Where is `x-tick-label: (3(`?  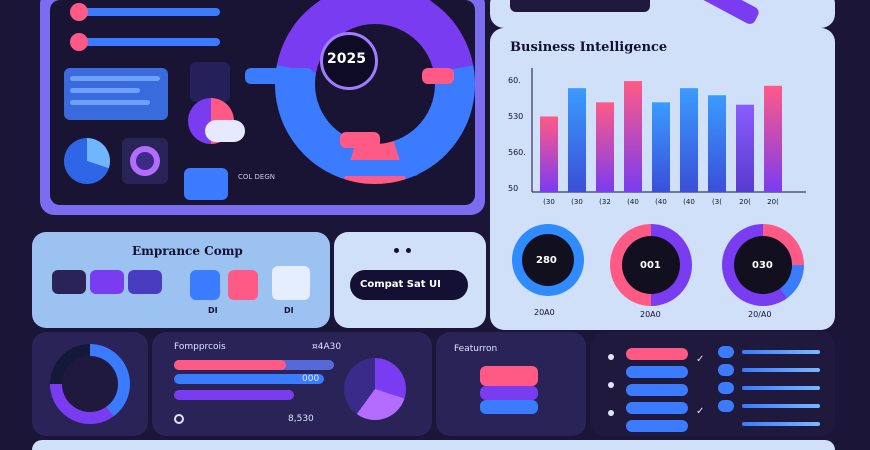 x-tick-label: (3( is located at coordinates (717, 202).